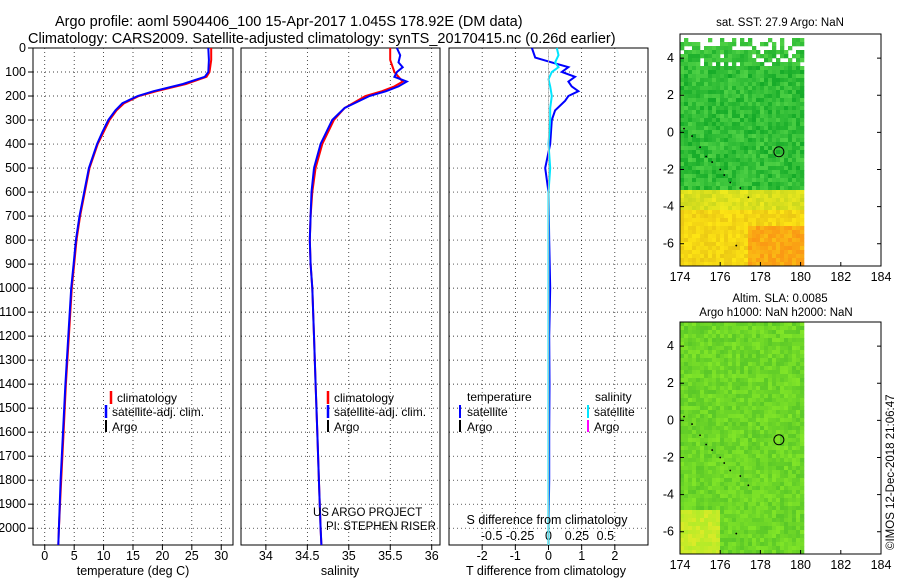 Image resolution: width=900 pixels, height=580 pixels. What do you see at coordinates (668, 495) in the screenshot?
I see `map-y-tick-label: -4` at bounding box center [668, 495].